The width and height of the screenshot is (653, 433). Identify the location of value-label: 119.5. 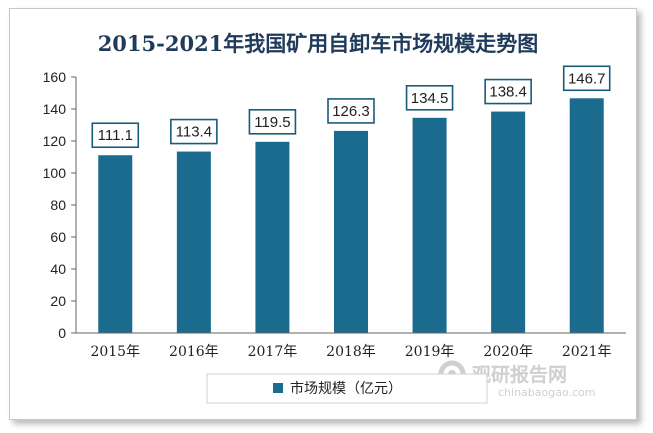
(272, 122).